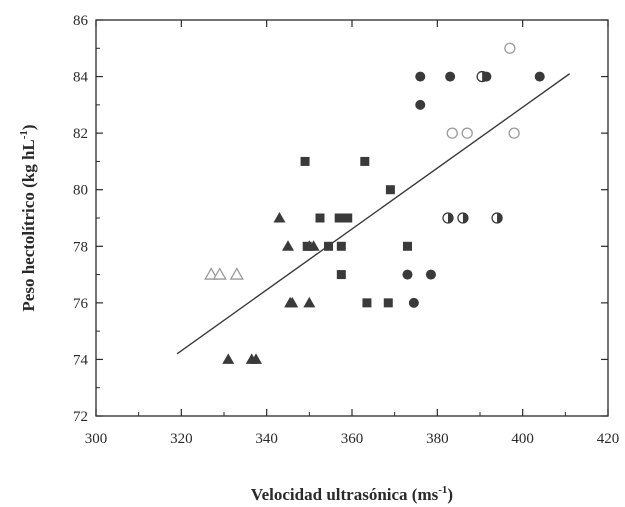 Image resolution: width=625 pixels, height=507 pixels. Describe the element at coordinates (81, 304) in the screenshot. I see `y-tick-label: 76` at that location.